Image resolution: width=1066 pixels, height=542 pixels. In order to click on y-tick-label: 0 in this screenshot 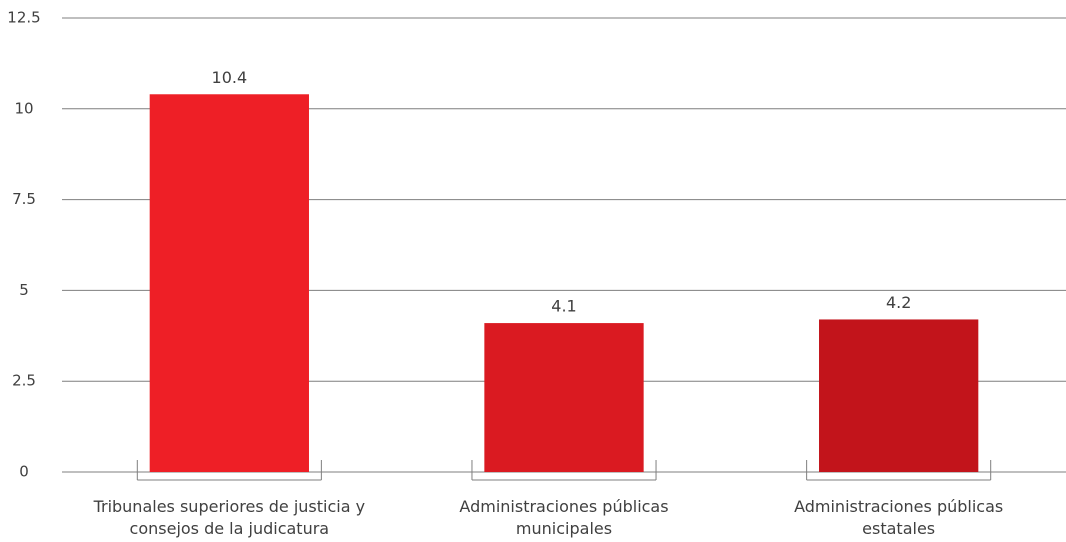, I will do `click(24, 472)`.